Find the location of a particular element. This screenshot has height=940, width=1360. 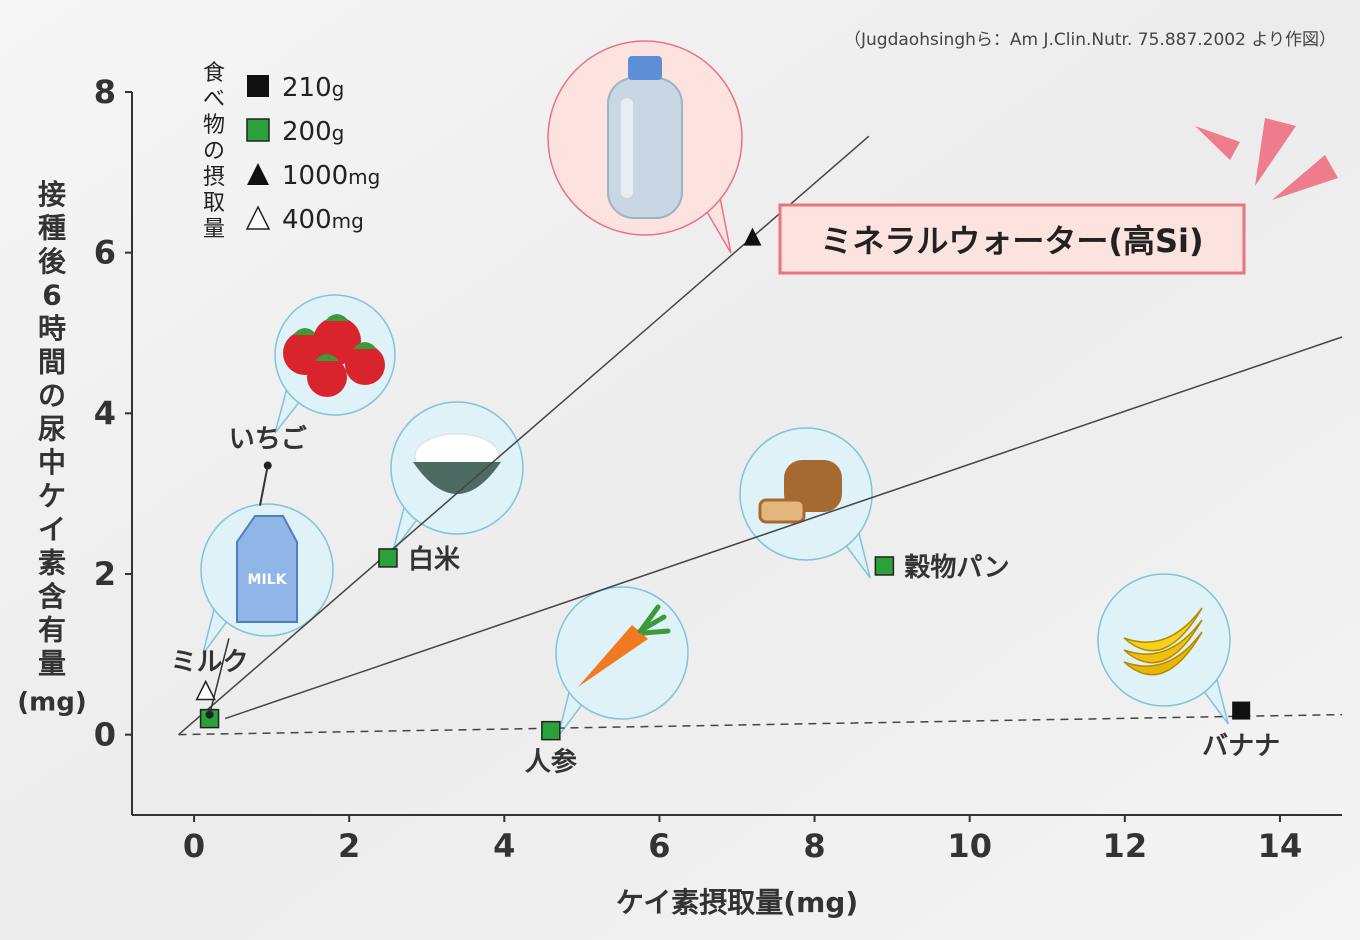

carrot-leaves is located at coordinates (654, 620).